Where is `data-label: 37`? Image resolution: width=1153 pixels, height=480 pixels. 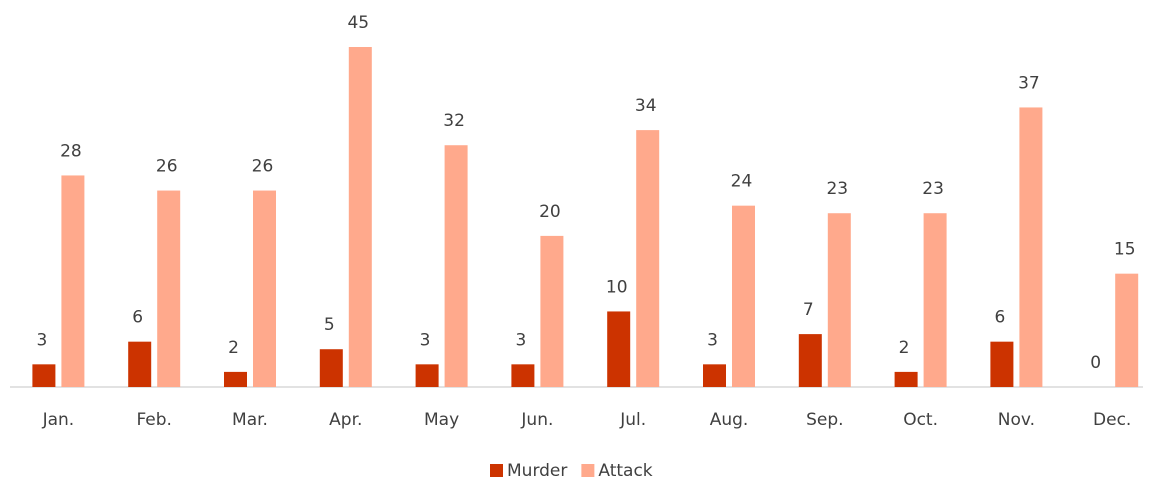
data-label: 37 is located at coordinates (1029, 83).